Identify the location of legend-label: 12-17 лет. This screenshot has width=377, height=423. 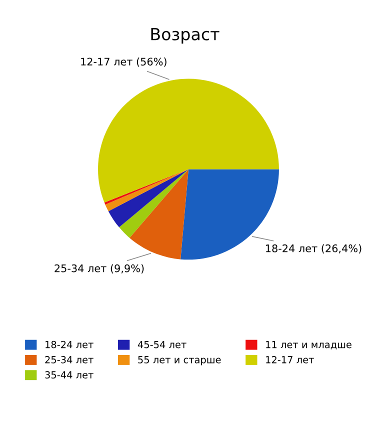
(290, 360).